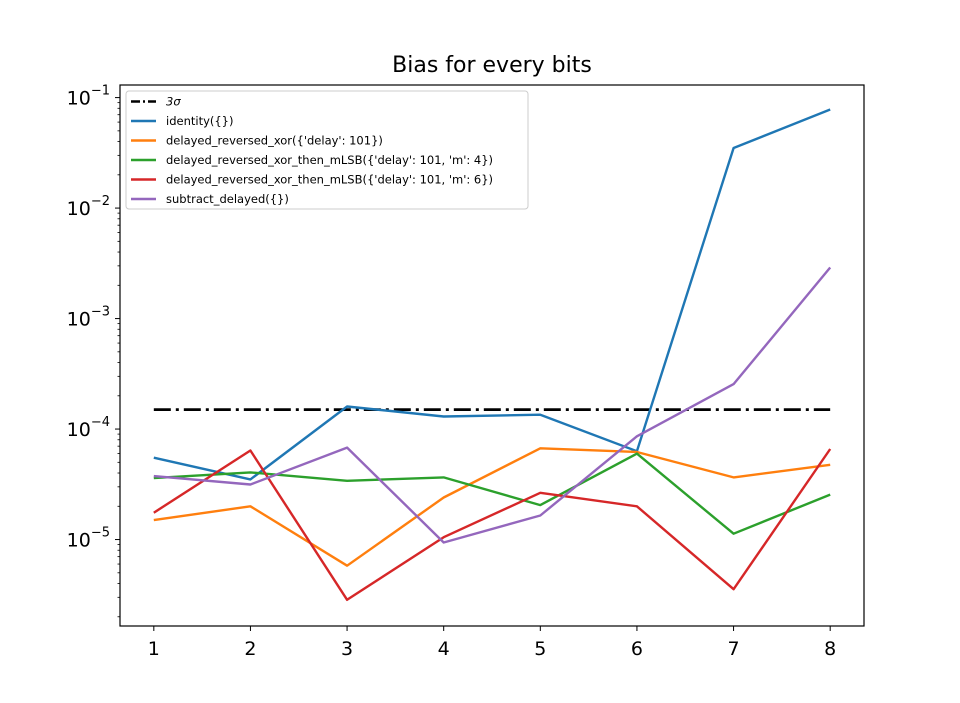 The height and width of the screenshot is (703, 960). Describe the element at coordinates (88, 97) in the screenshot. I see `y-tick-label: 10⁻¹` at that location.